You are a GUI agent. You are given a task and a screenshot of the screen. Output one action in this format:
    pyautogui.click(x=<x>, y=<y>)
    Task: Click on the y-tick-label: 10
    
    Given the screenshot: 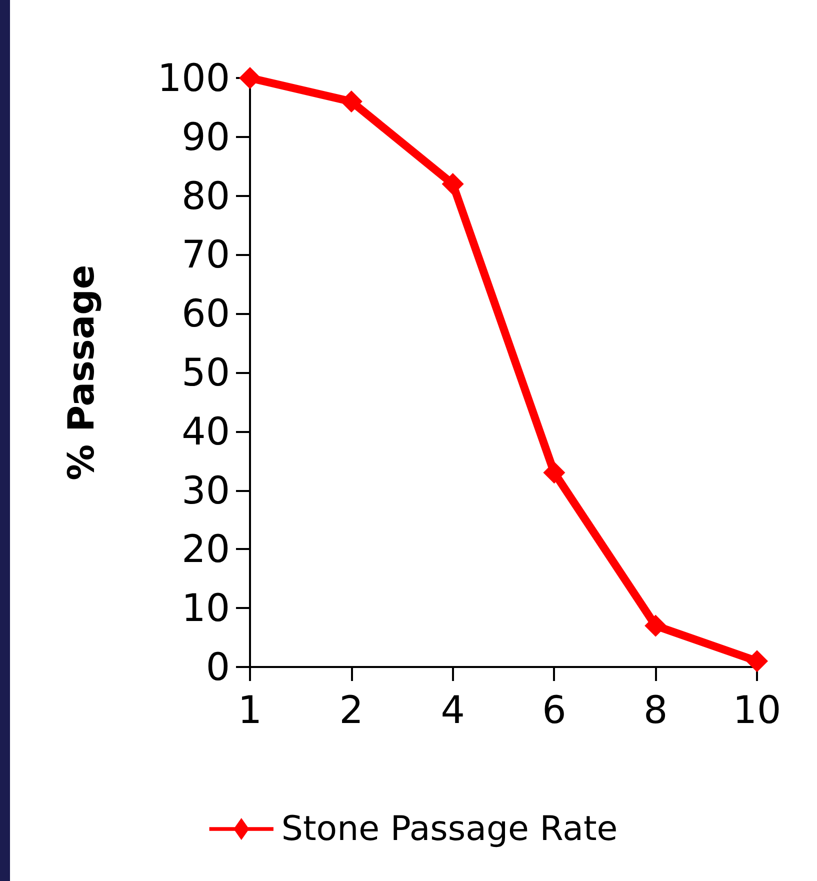 What is the action you would take?
    pyautogui.click(x=206, y=608)
    